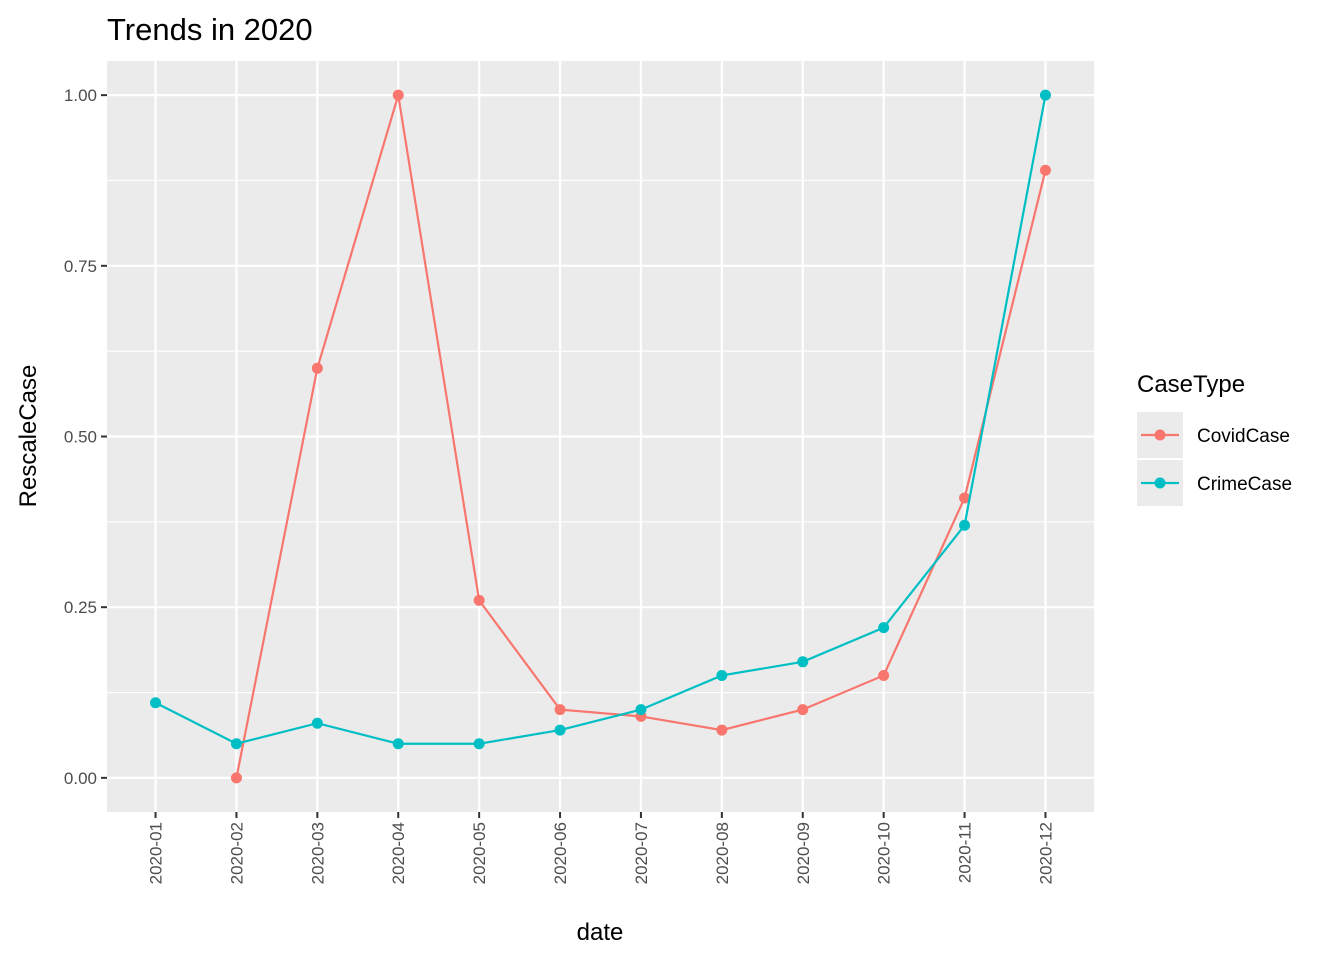  Describe the element at coordinates (1244, 484) in the screenshot. I see `legend-label-crimecase: CrimeCase` at that location.